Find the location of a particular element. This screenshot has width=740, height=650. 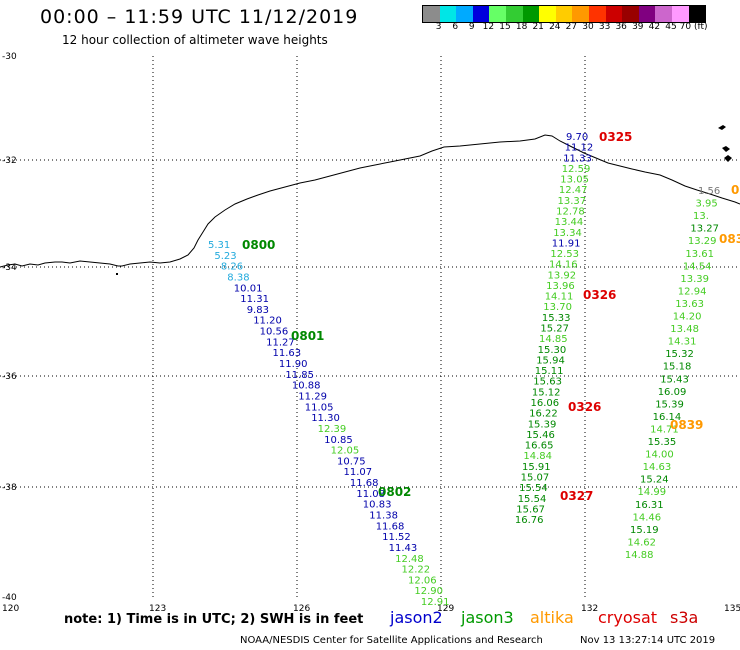

track-a-point: 11.90 is located at coordinates (293, 364).